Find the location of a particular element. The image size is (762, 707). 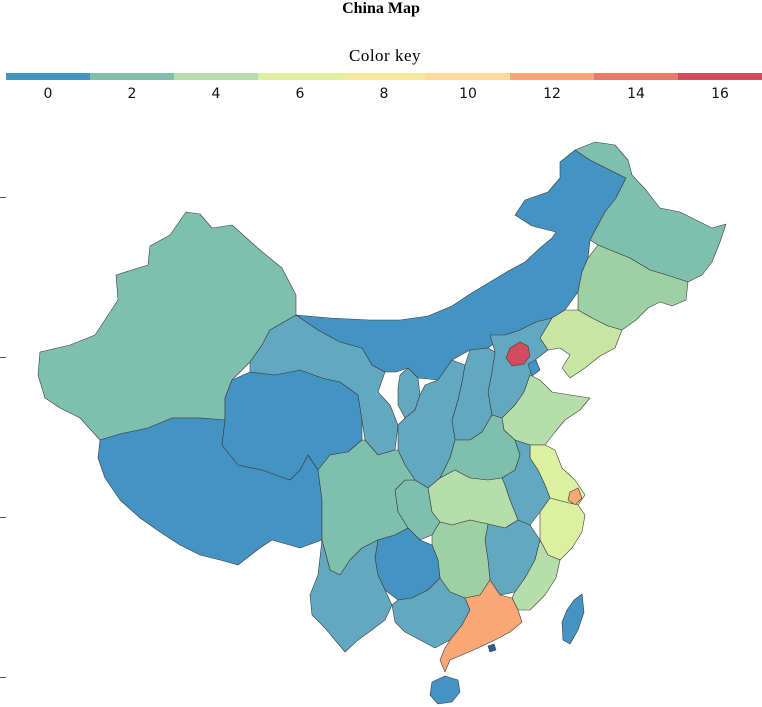

region-beijing is located at coordinates (518, 354).